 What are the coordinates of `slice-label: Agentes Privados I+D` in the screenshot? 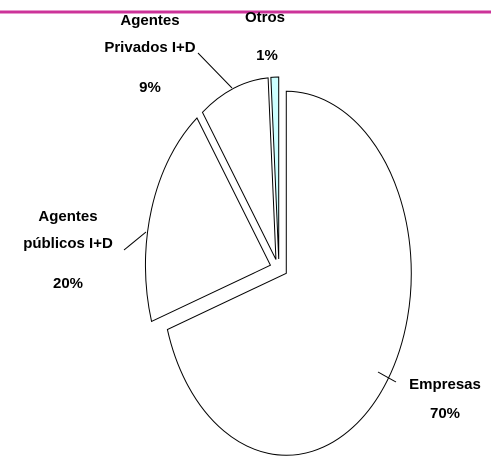 It's located at (150, 34).